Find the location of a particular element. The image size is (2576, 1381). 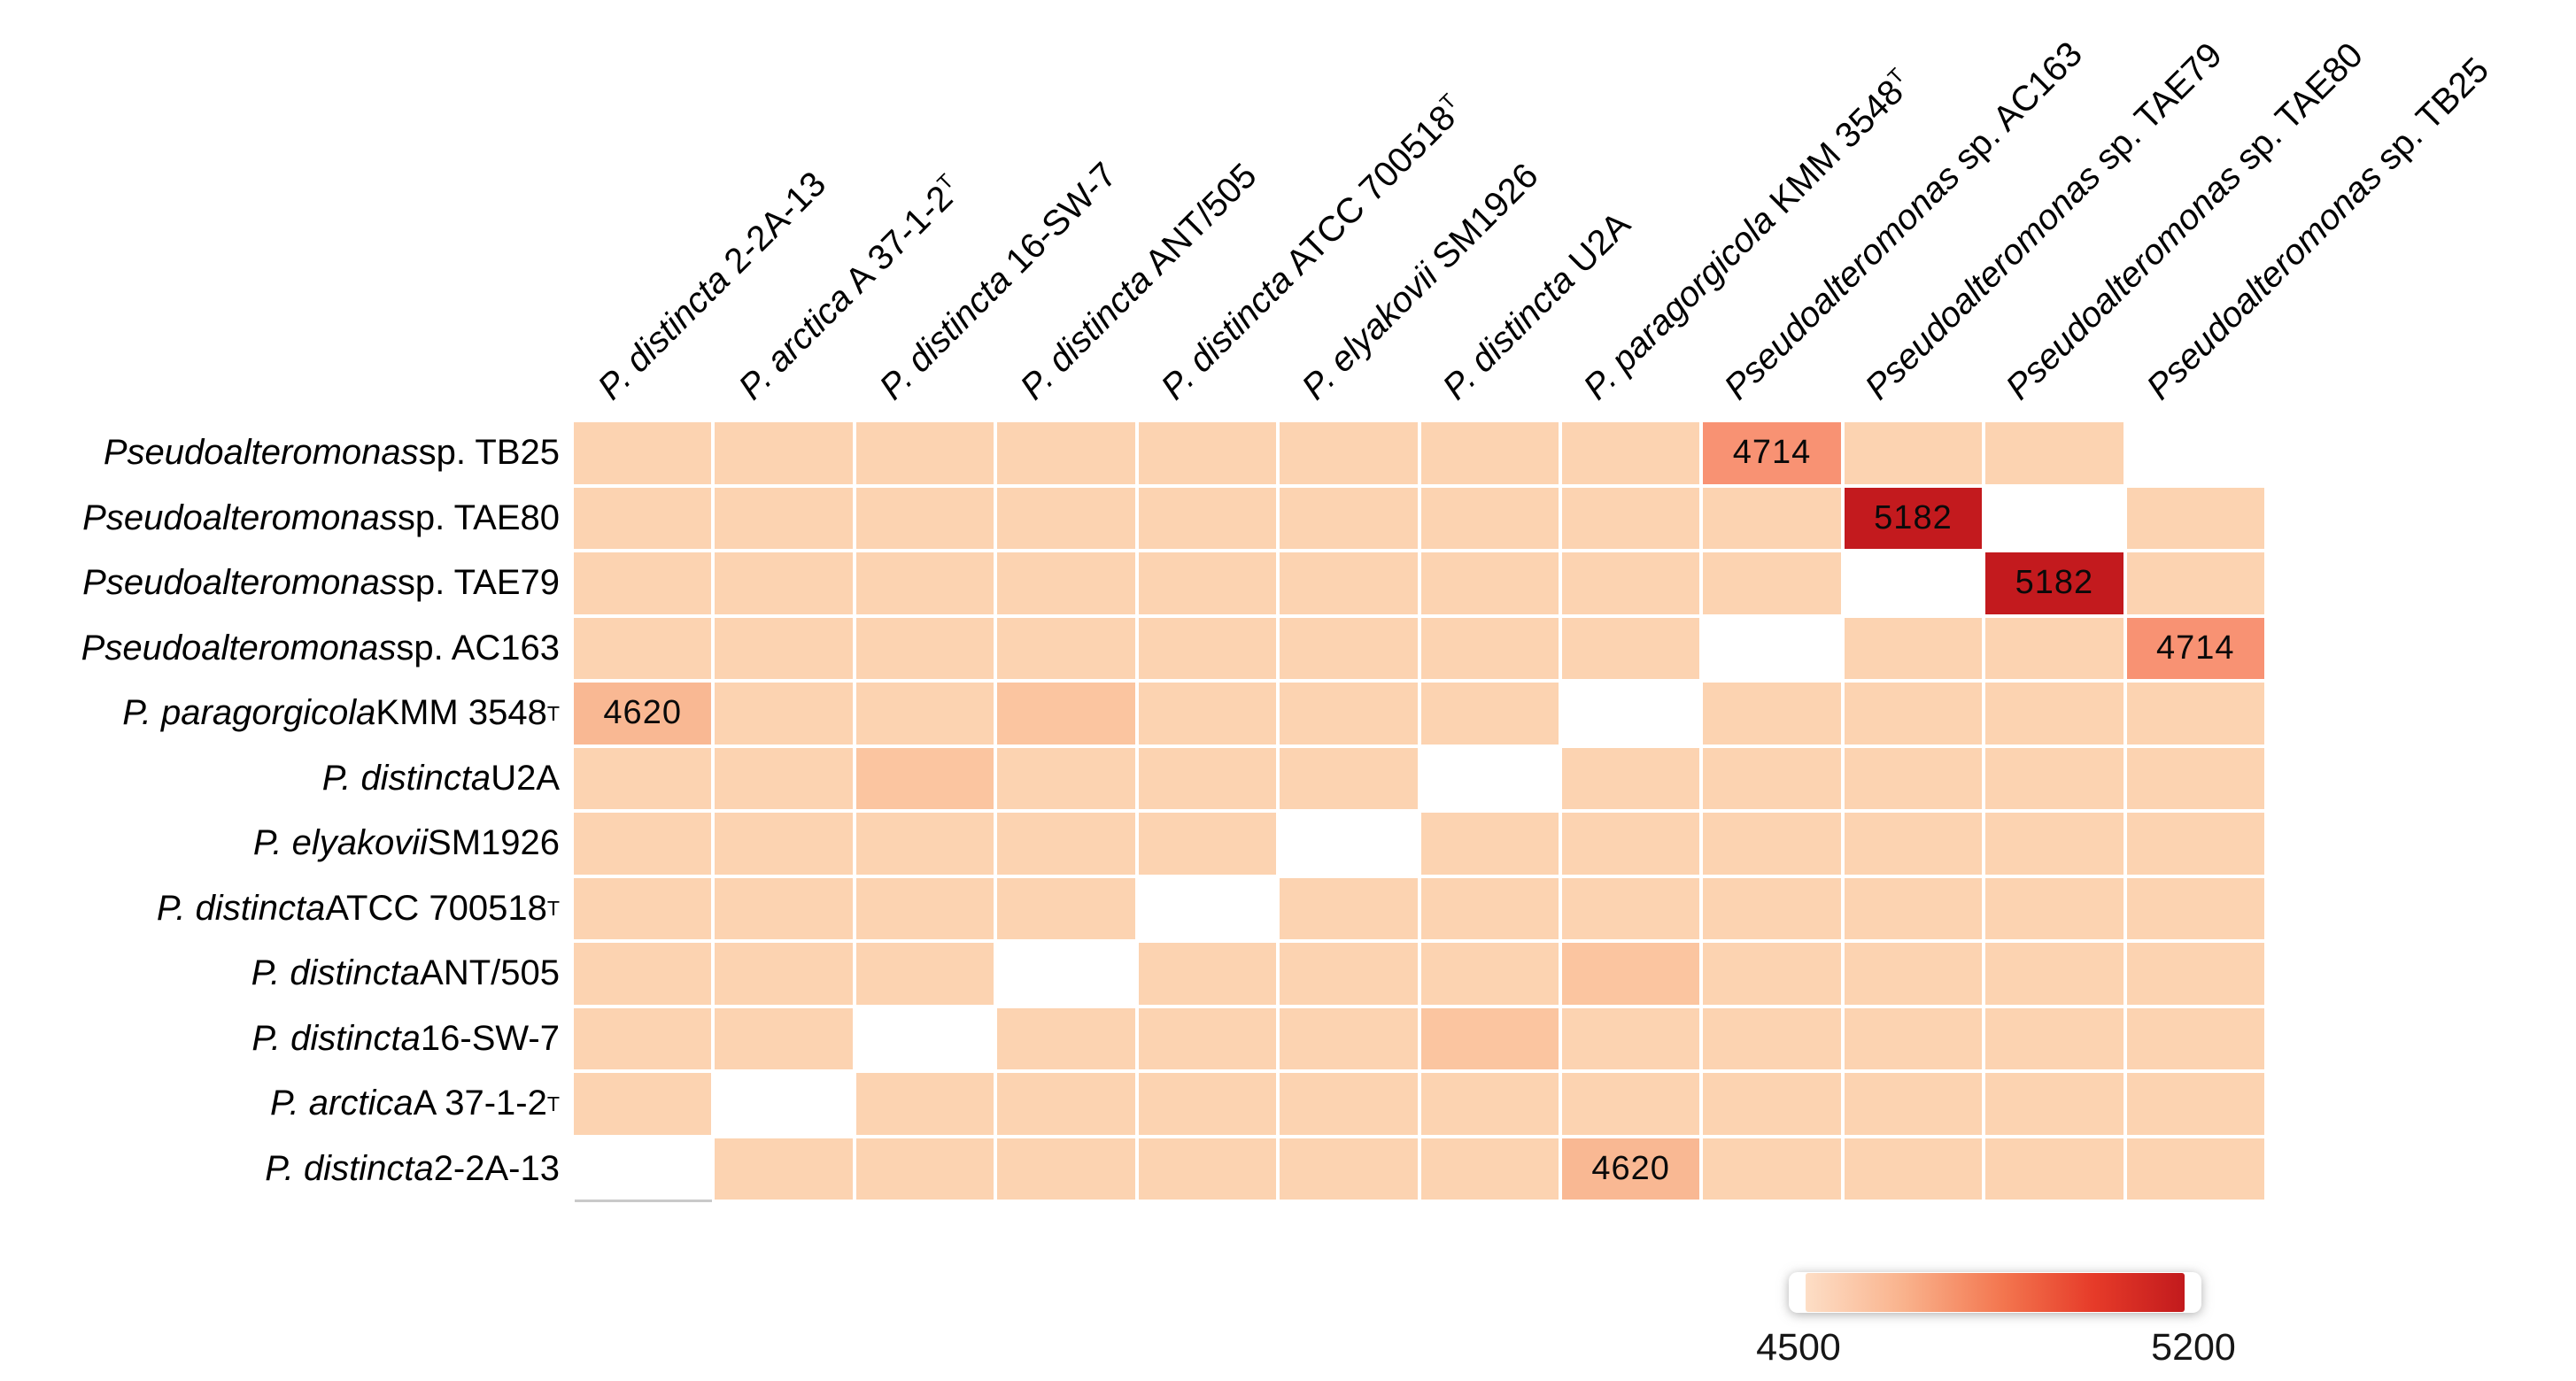

column-label: P. distincta ATCC 700518T is located at coordinates (1308, 248).